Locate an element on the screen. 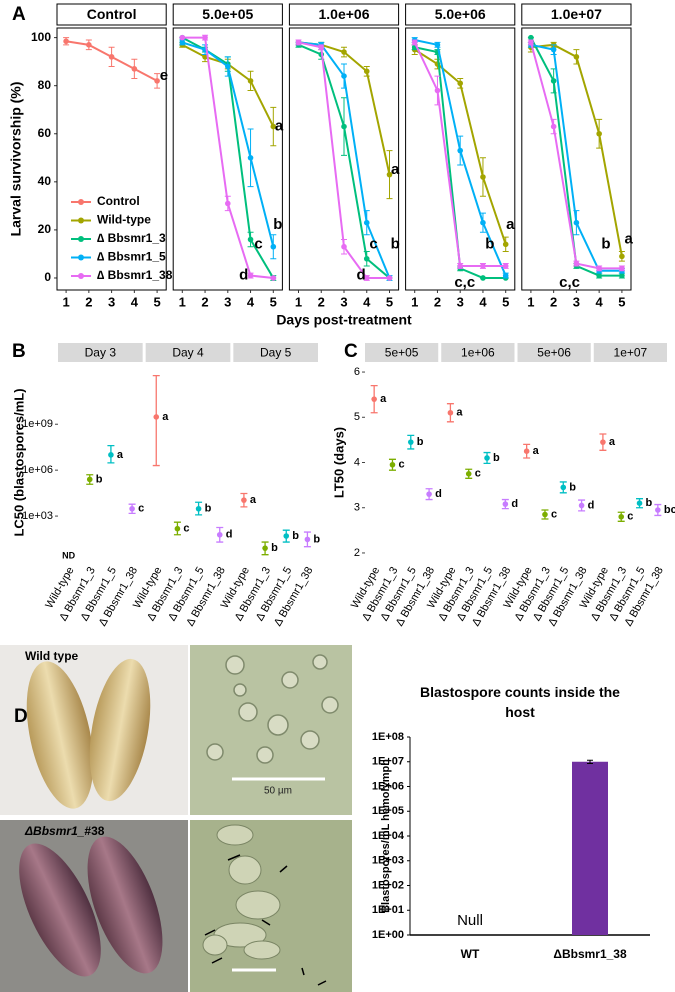 The width and height of the screenshot is (675, 992). y-tick-label: 6 is located at coordinates (357, 372).